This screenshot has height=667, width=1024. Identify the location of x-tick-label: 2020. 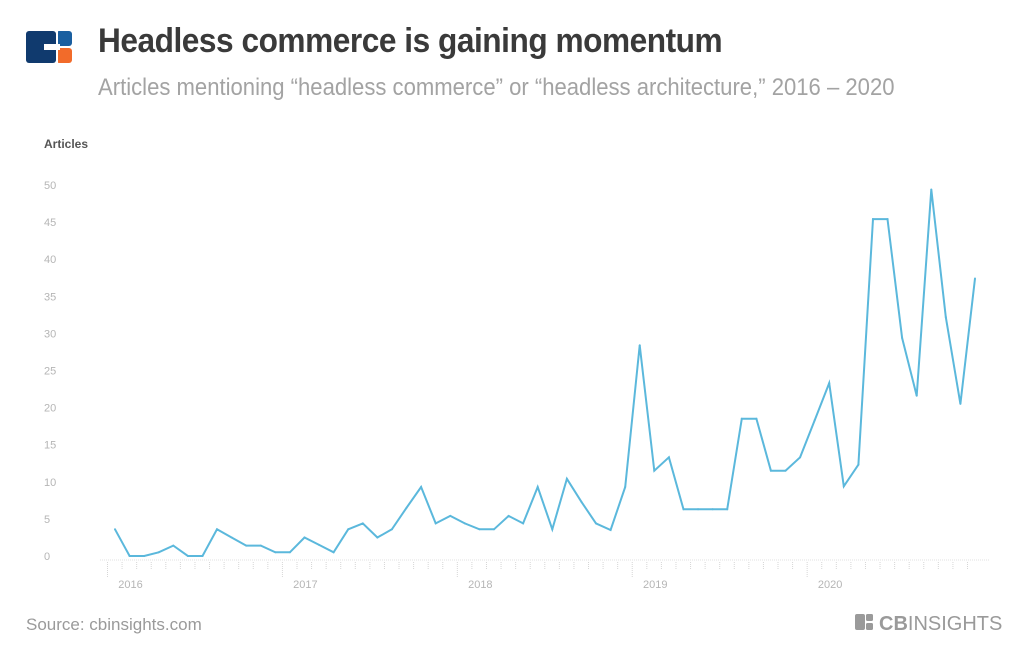
(830, 585).